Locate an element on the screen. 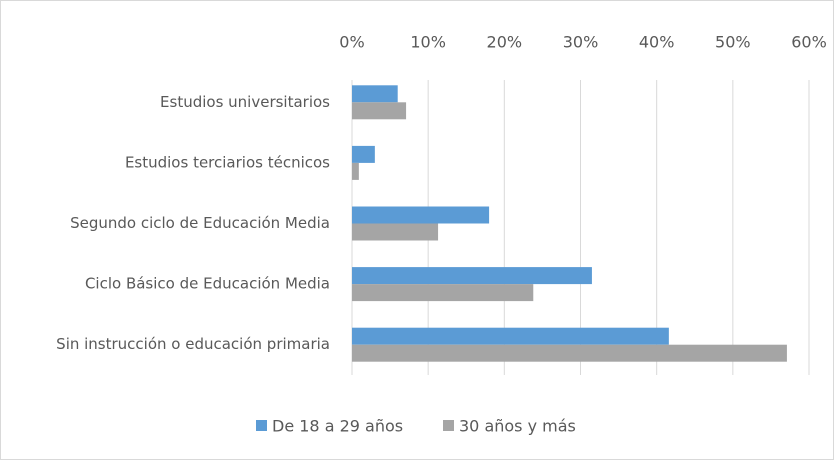  x-tick-label: 30% is located at coordinates (581, 42).